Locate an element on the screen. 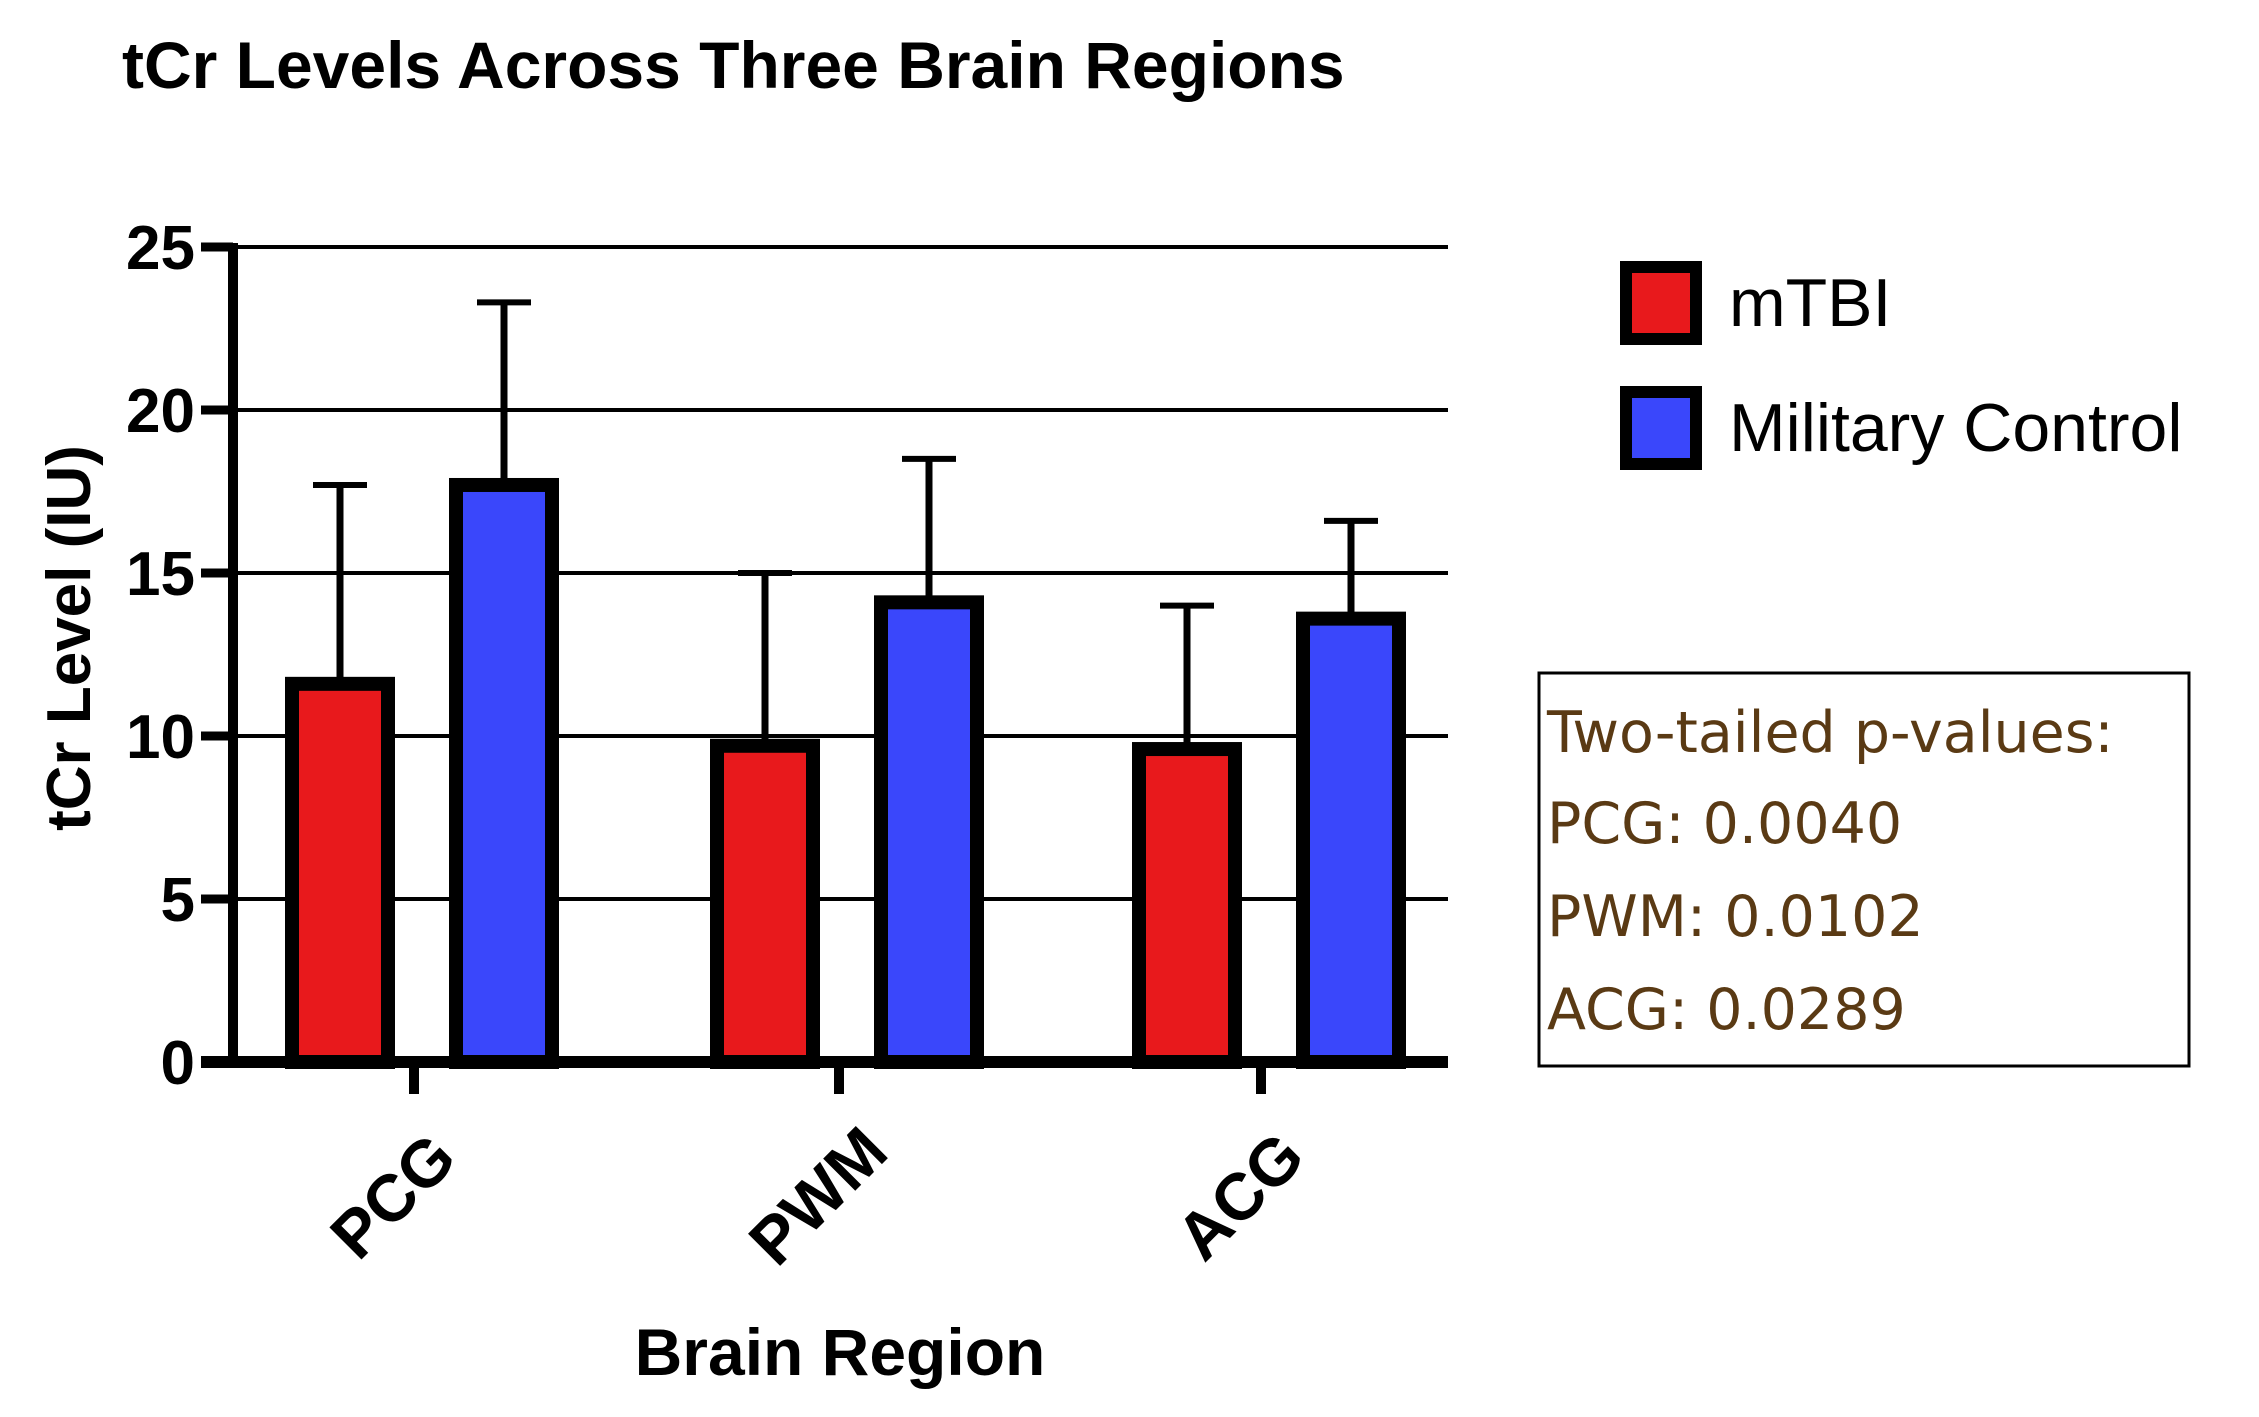 Image resolution: width=2259 pixels, height=1417 pixels. legend-label: mTBI is located at coordinates (1810, 303).